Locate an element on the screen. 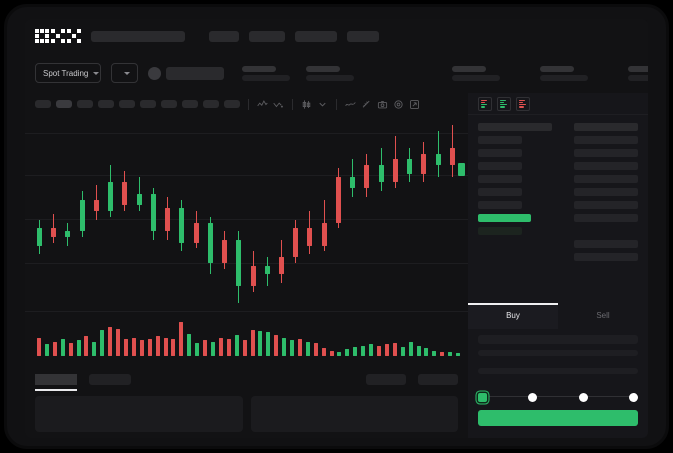 This screenshot has width=673, height=453. toolbar-divider is located at coordinates (248, 104).